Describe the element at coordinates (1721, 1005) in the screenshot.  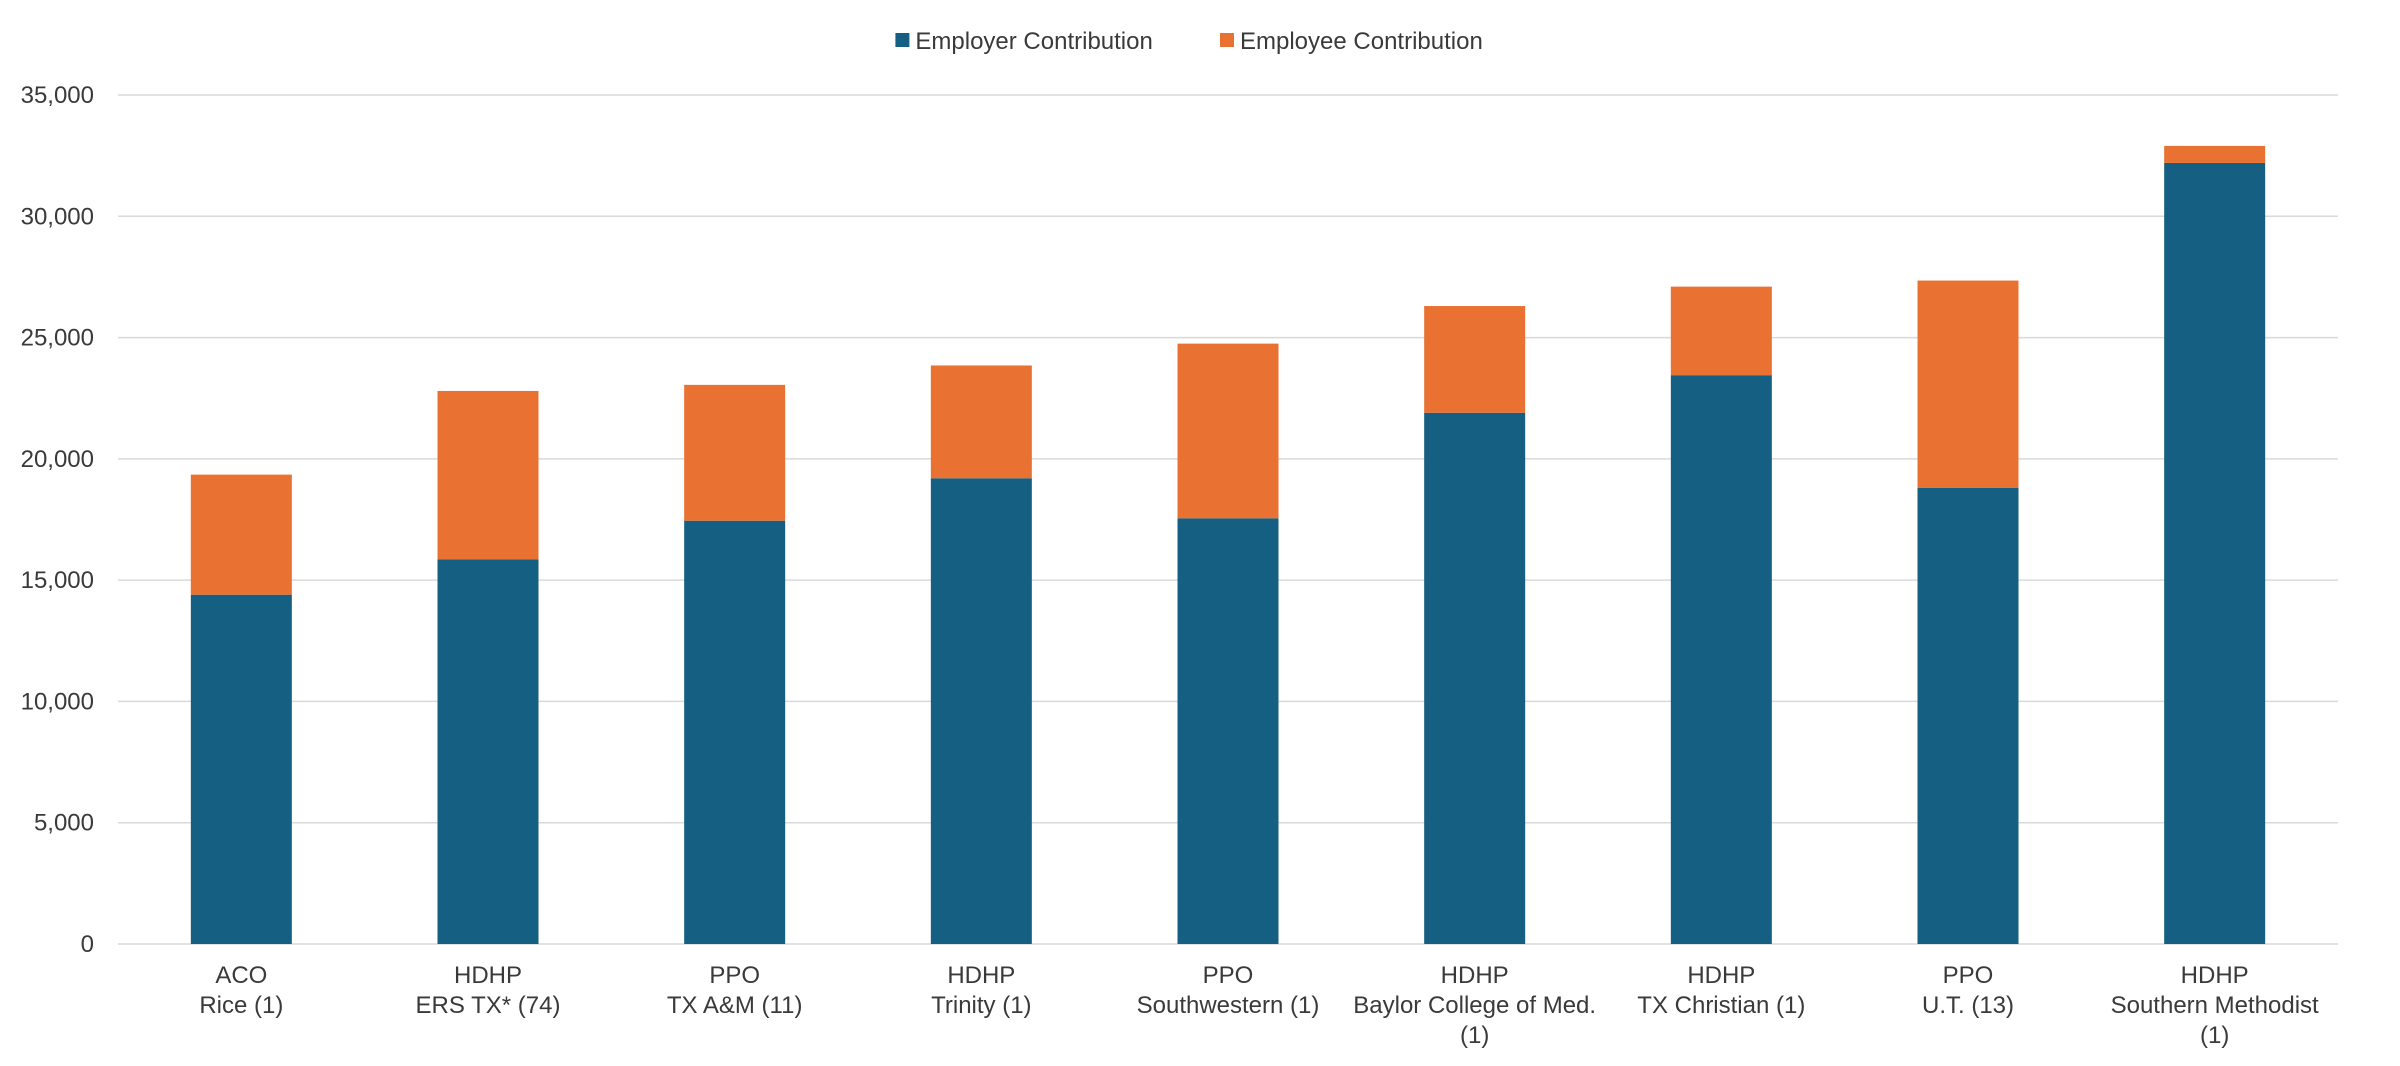
I see `x-category-label: TX Christian (1)` at that location.